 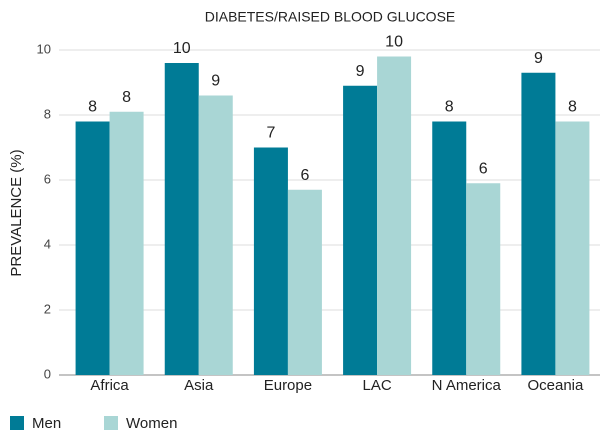 I want to click on y-tick-label: 4, so click(x=47, y=243).